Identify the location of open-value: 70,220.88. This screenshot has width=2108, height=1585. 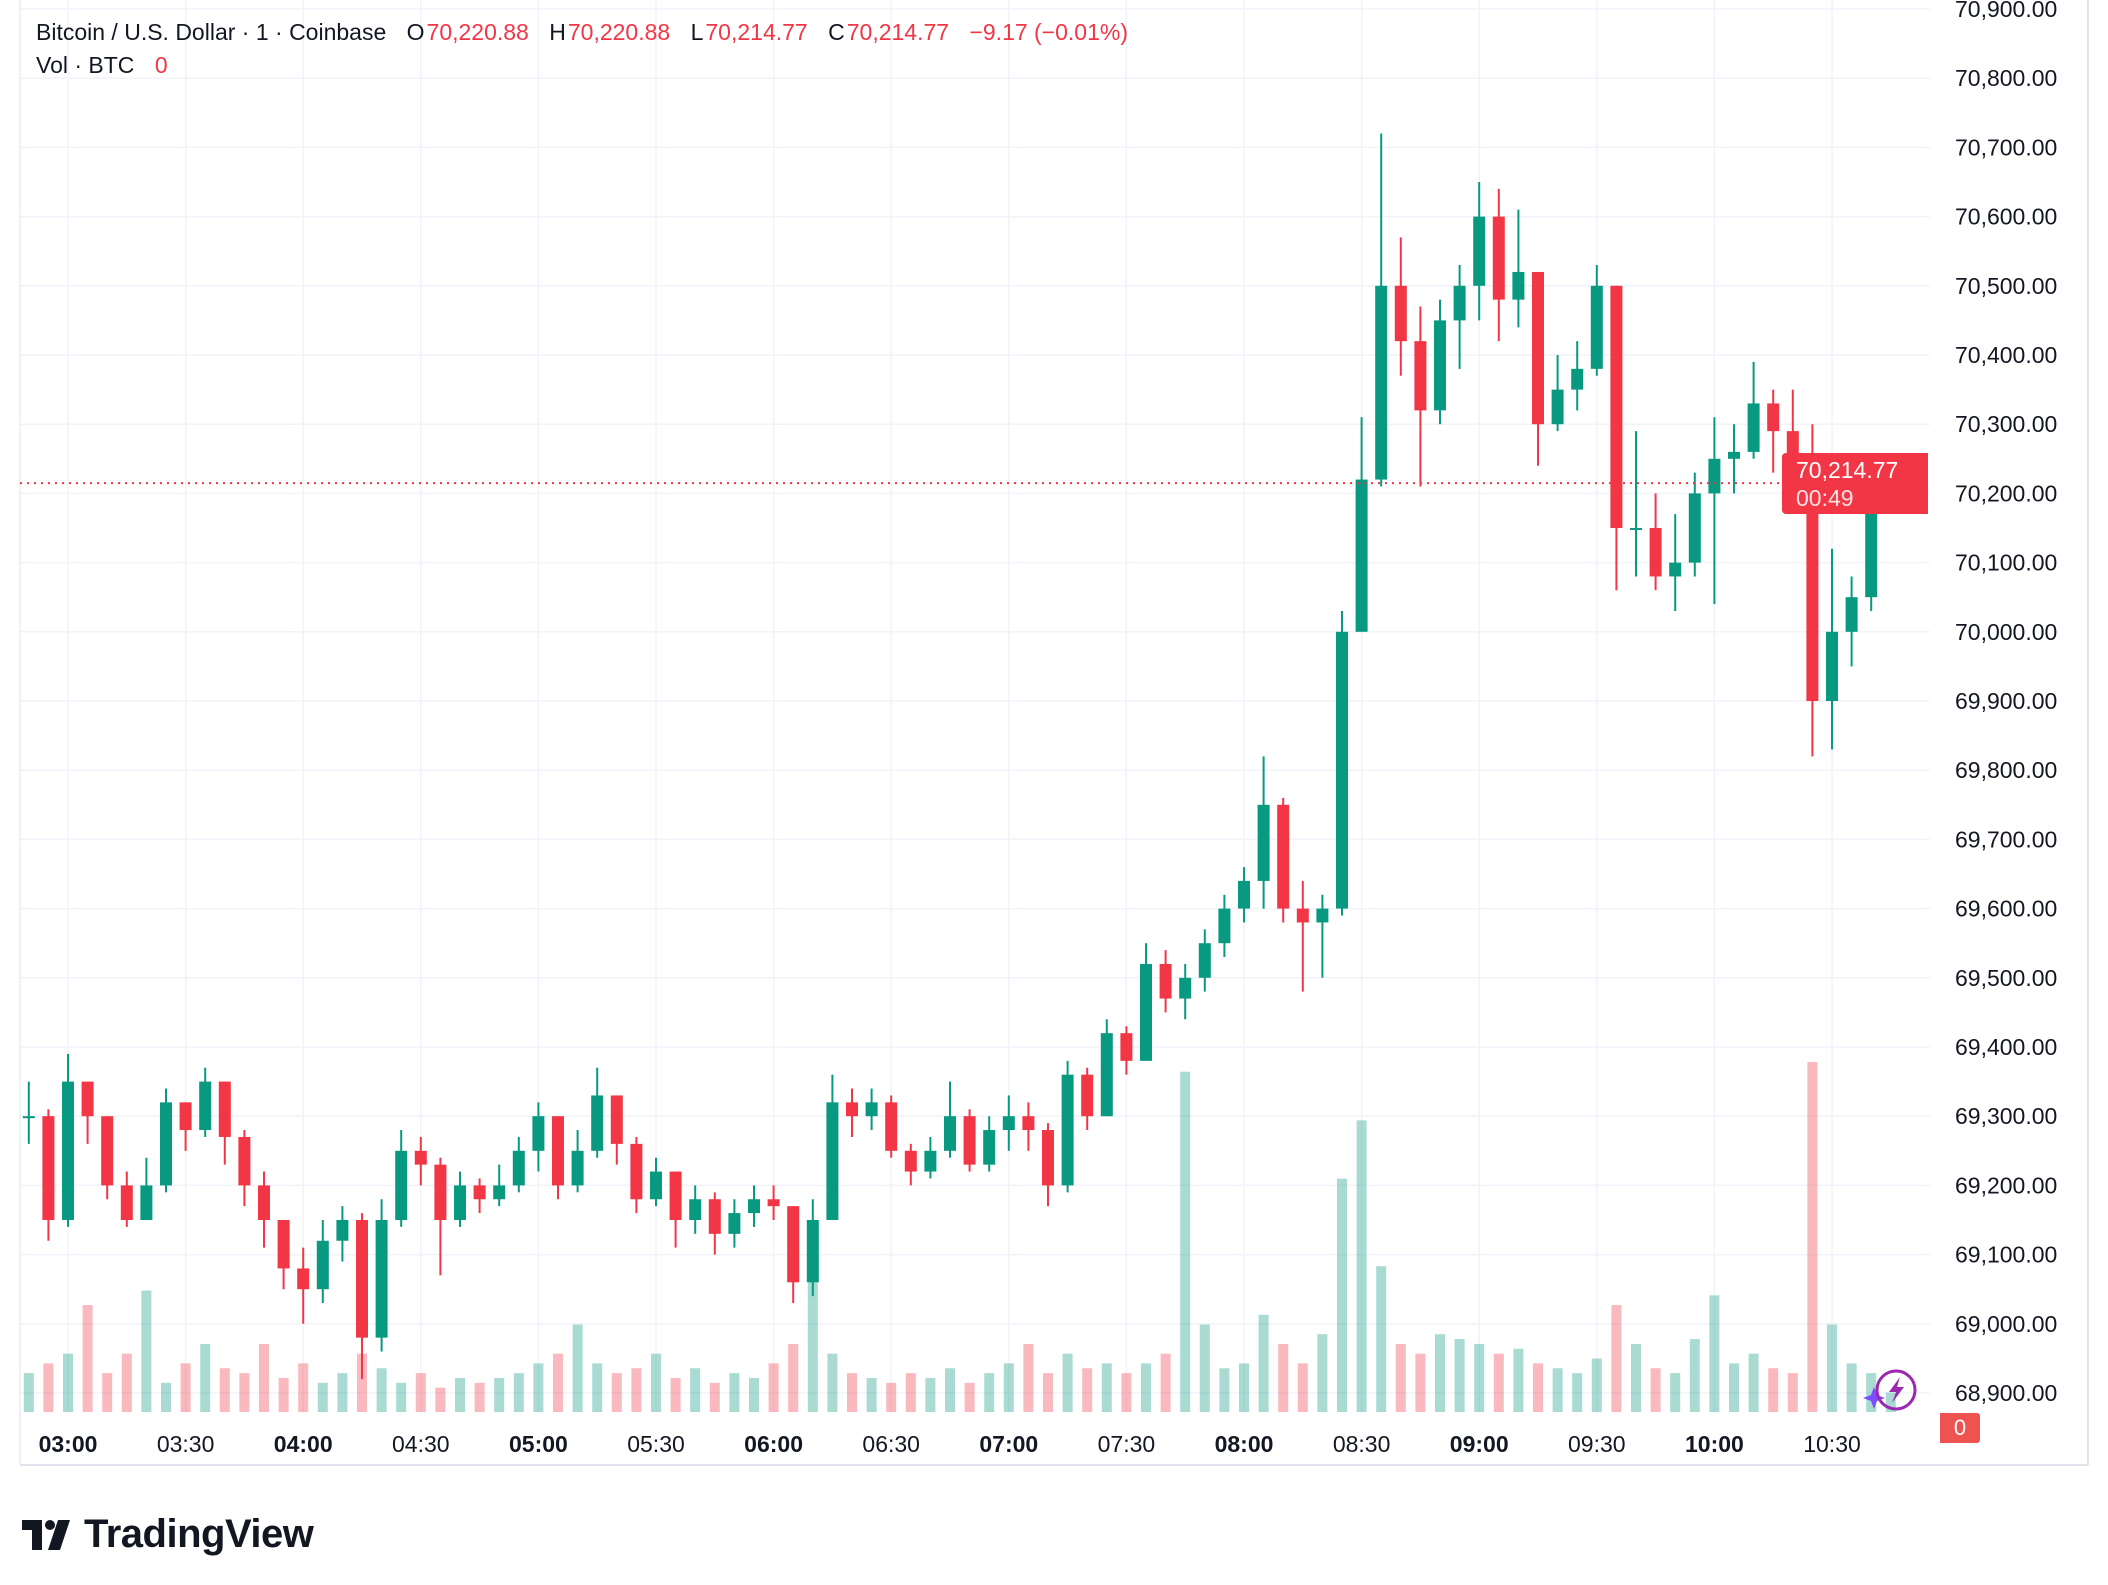
(477, 32).